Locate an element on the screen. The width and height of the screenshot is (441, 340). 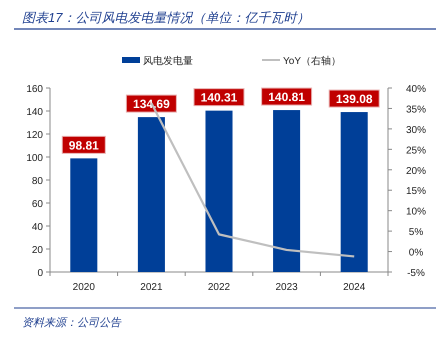
legend-label: YoY（右轴） is located at coordinates (312, 61).